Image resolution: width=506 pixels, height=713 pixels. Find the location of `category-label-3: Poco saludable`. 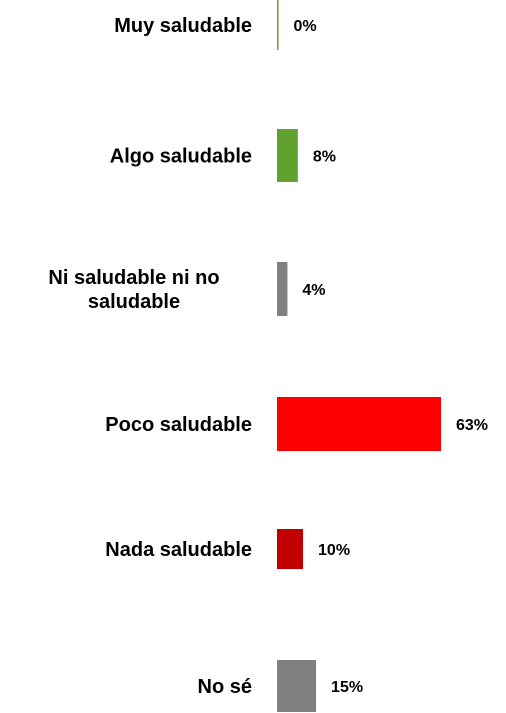

category-label-3: Poco saludable is located at coordinates (178, 425).